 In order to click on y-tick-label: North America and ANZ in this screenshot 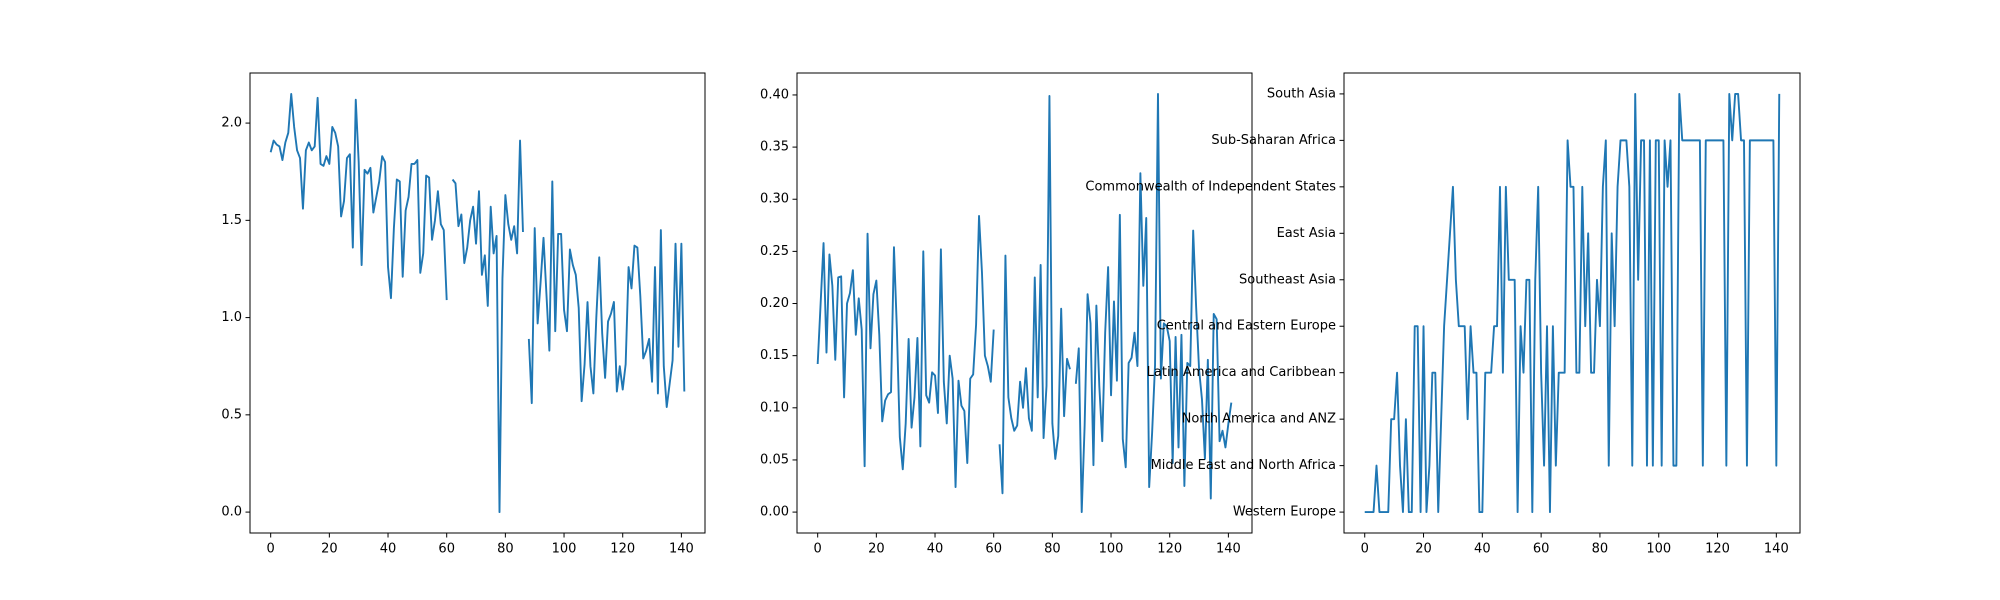, I will do `click(1259, 419)`.